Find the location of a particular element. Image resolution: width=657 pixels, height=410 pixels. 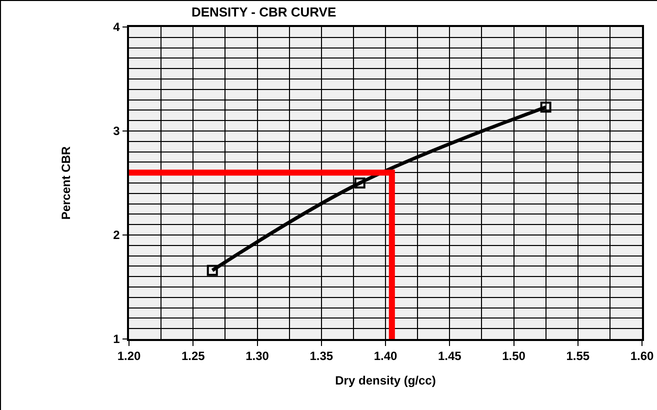

y-tick-label: 3 is located at coordinates (116, 131).